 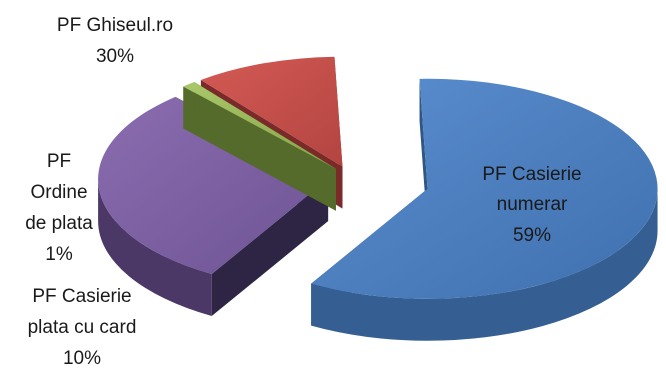 I want to click on label-card-percent: 10%, so click(x=82, y=358).